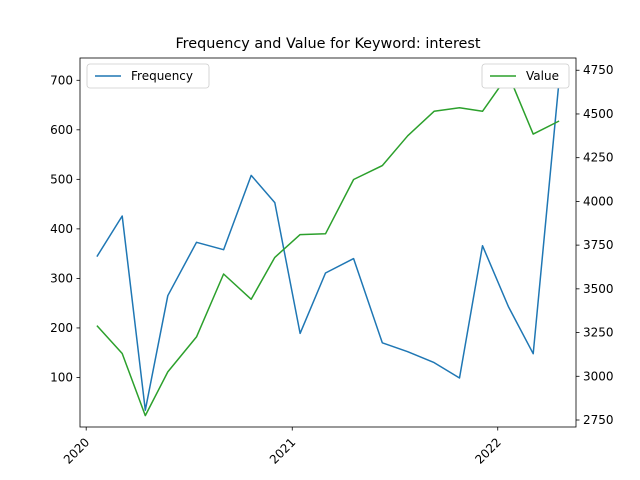 The image size is (640, 480). I want to click on y-right-tick-label: 4750, so click(598, 70).